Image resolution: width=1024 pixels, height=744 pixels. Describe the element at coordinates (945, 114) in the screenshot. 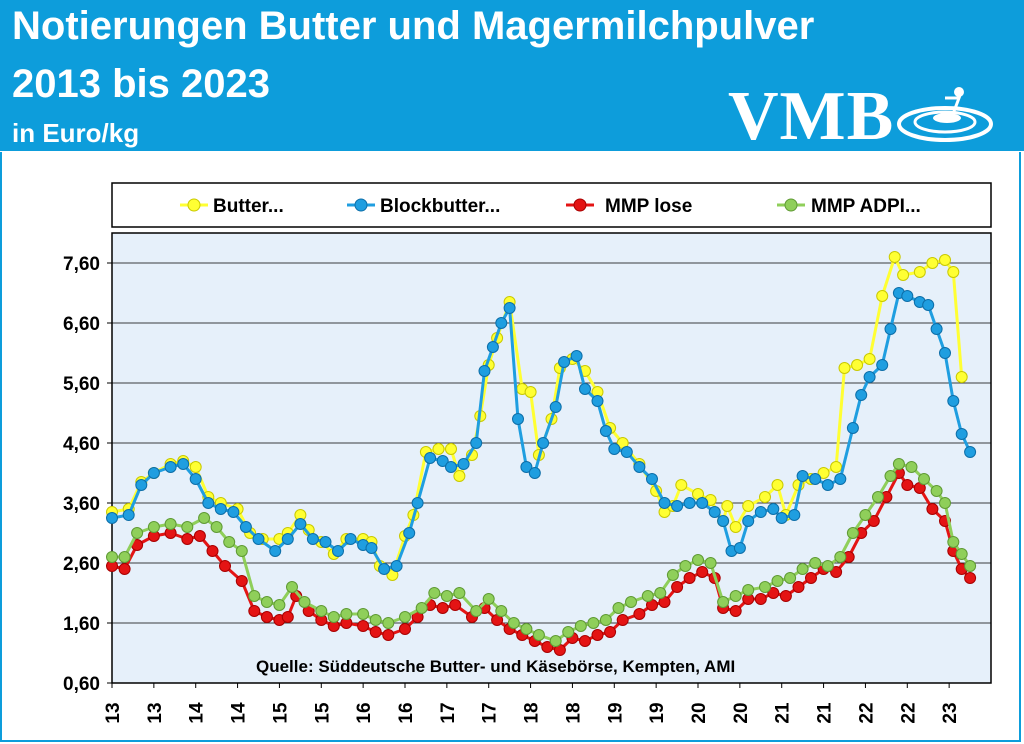

I see `vmb-logo-icon` at that location.